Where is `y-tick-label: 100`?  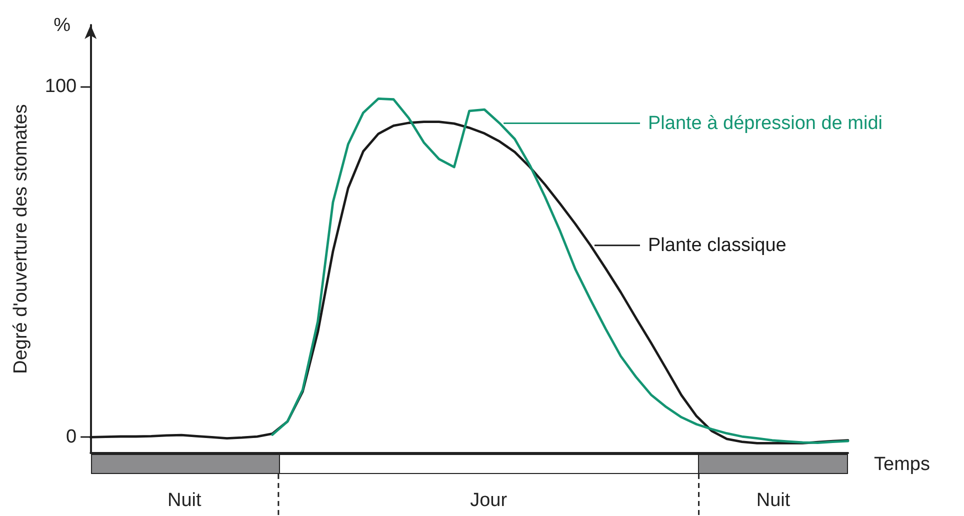
y-tick-label: 100 is located at coordinates (60, 86).